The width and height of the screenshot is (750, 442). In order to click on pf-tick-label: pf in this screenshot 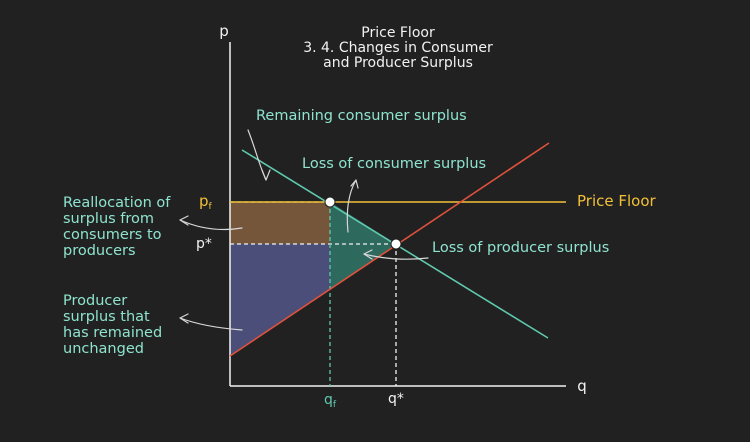, I will do `click(206, 202)`.